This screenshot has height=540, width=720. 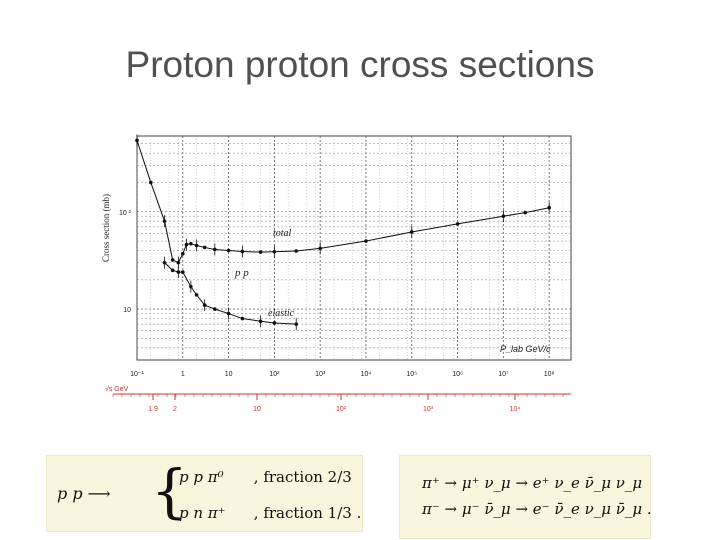 I want to click on y-tick-label: 10, so click(x=127, y=310).